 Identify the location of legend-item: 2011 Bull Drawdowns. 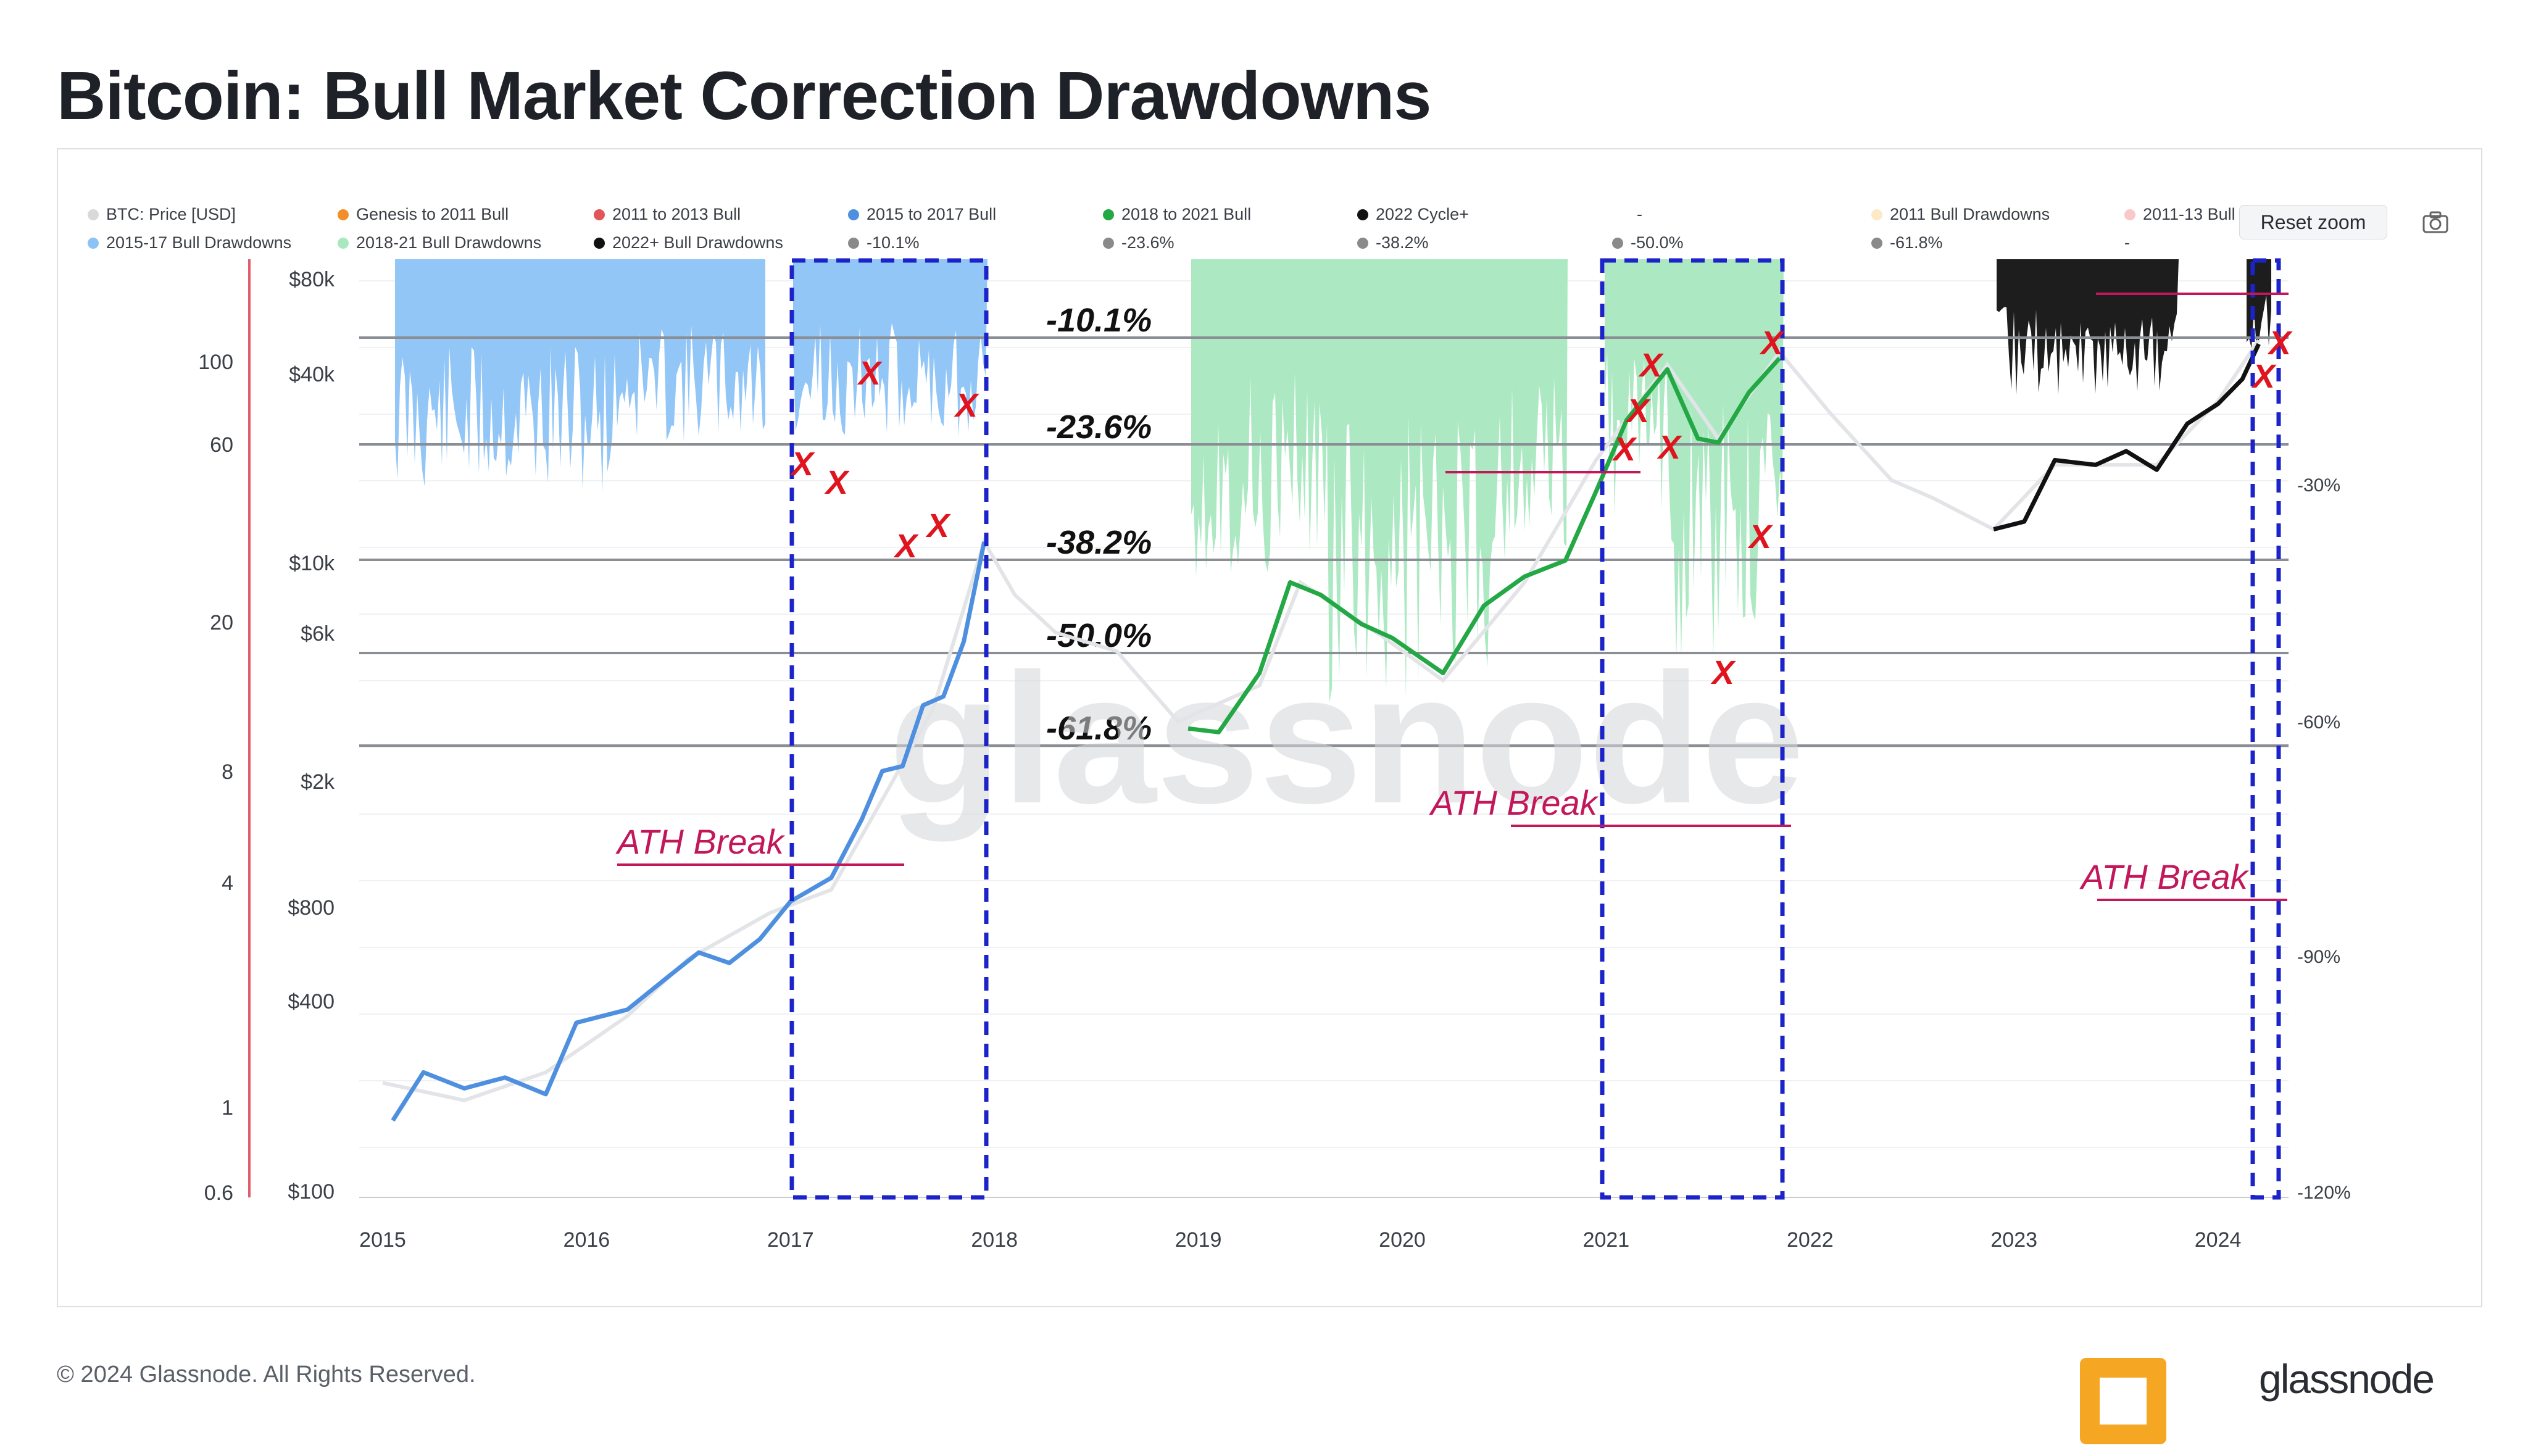
(1960, 214).